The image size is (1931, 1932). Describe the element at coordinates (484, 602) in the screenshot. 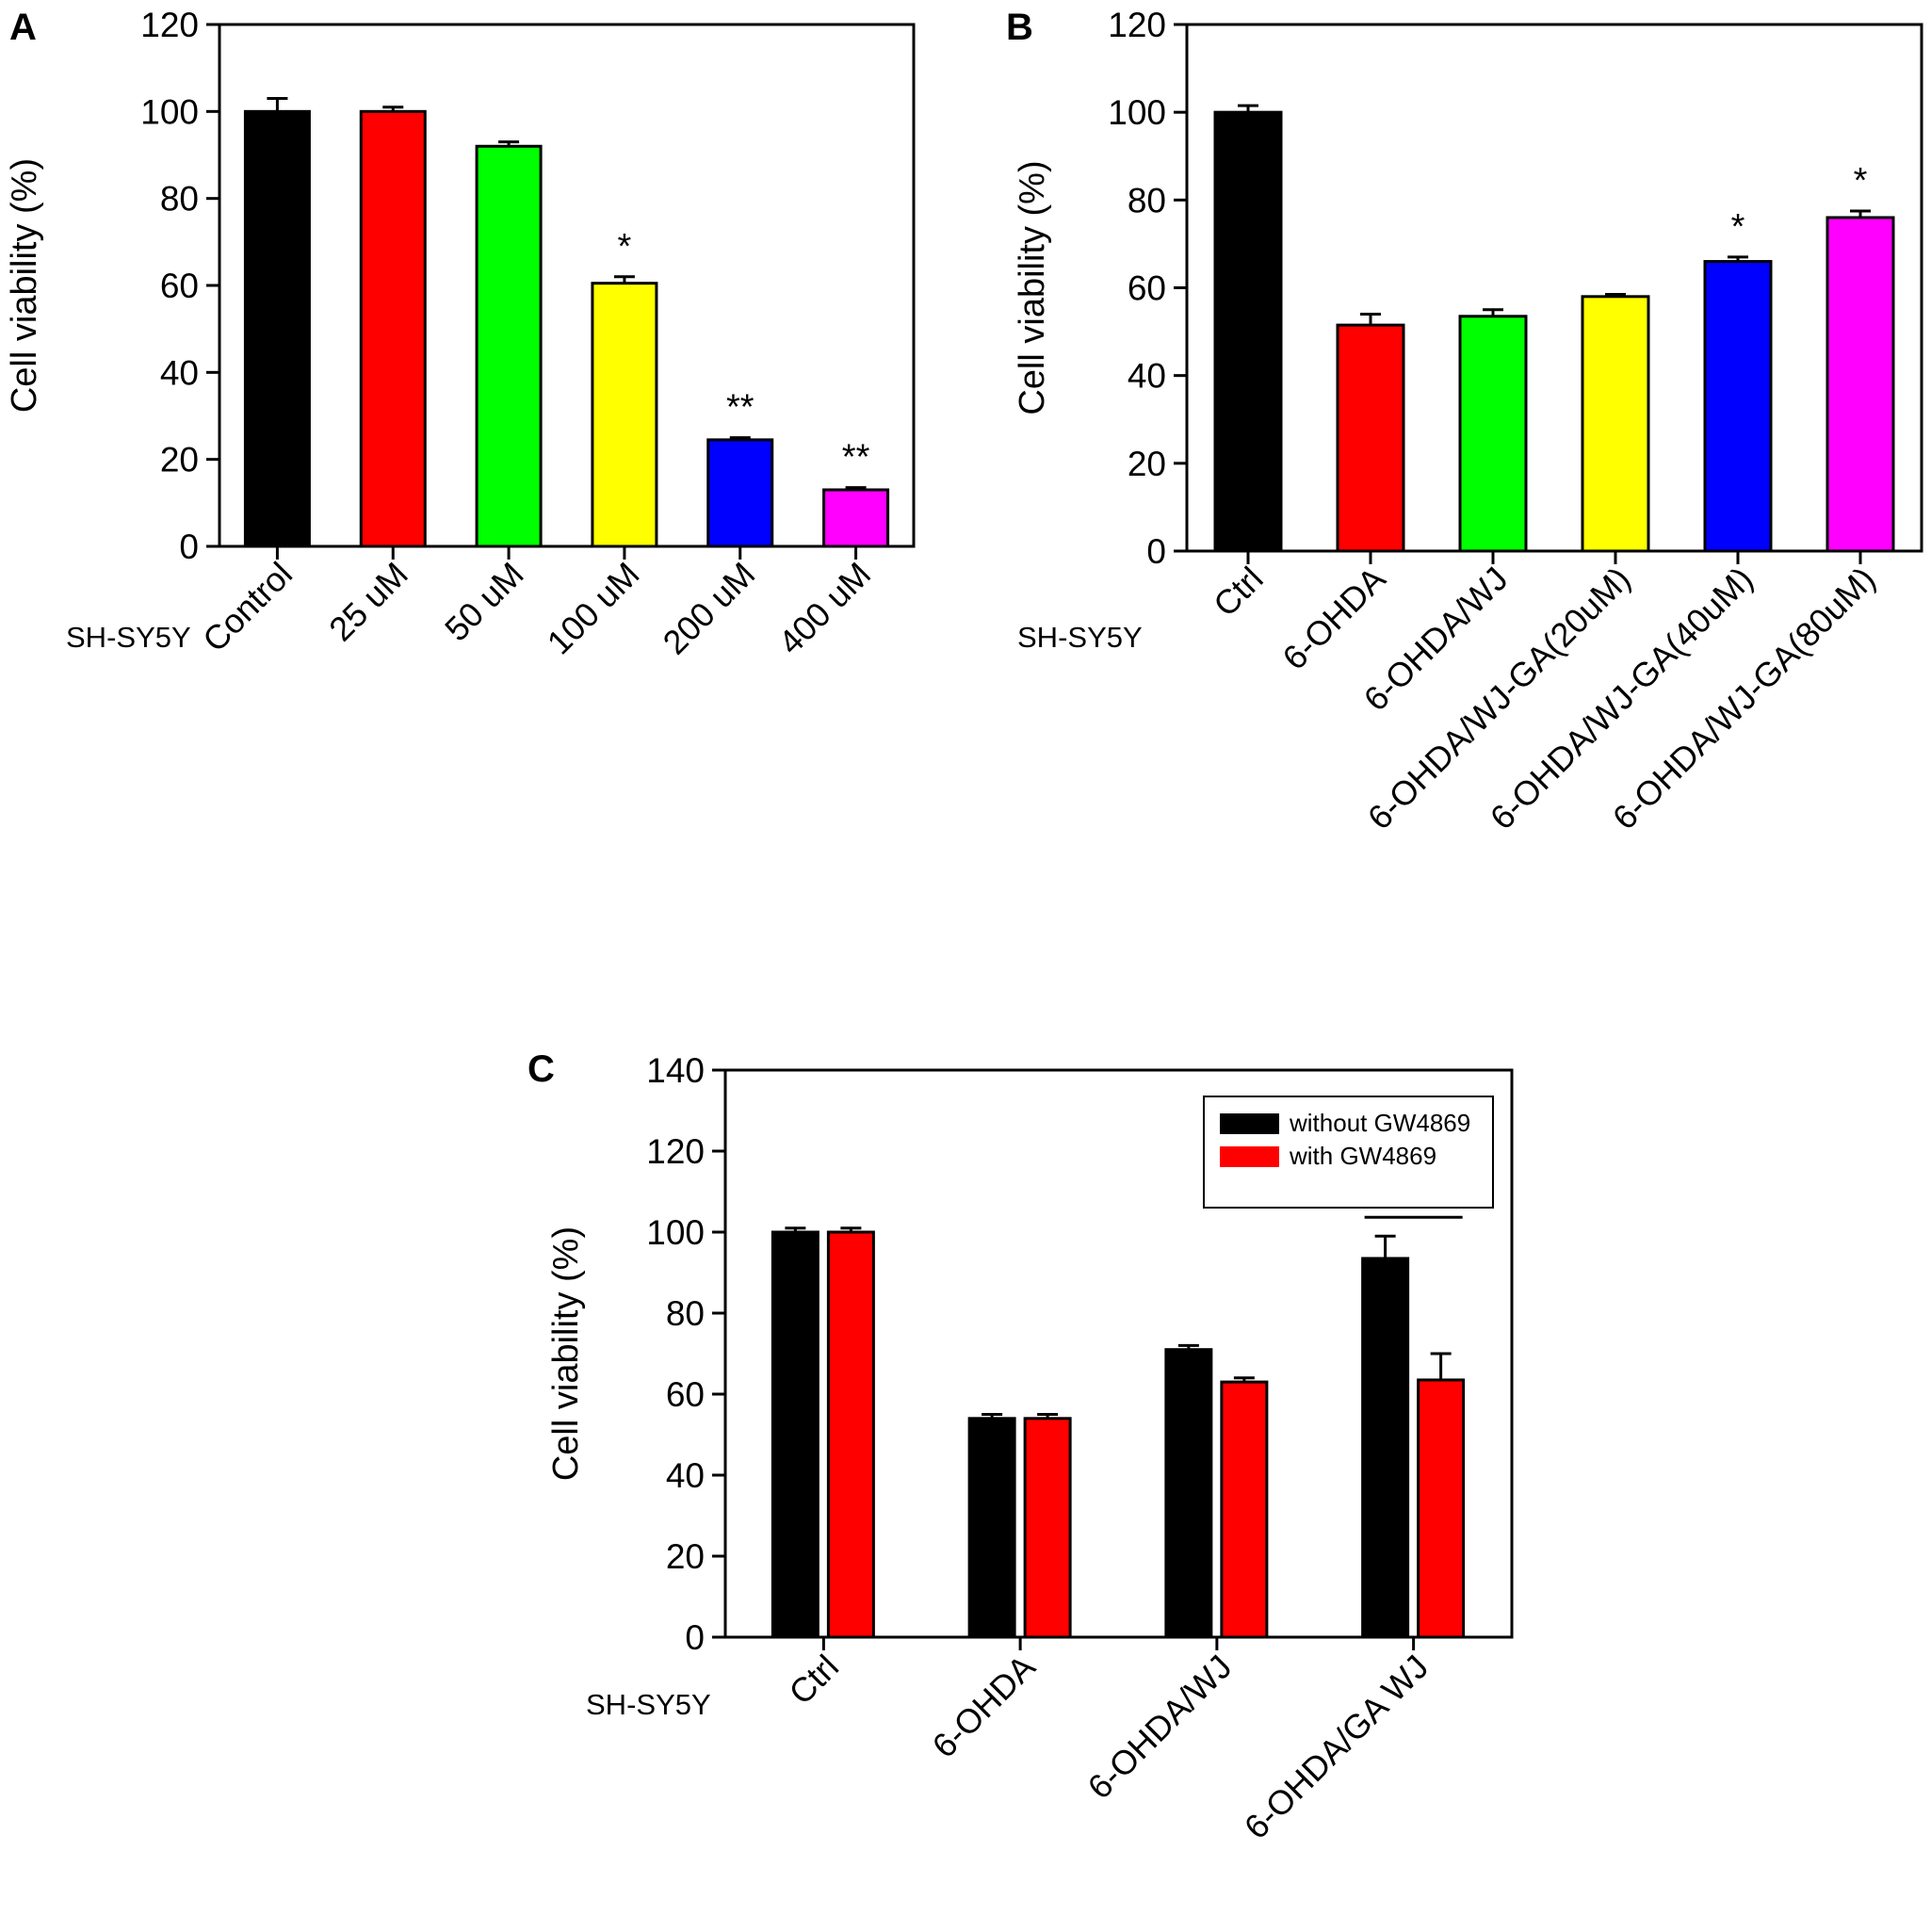

I see `x-tick-label: 50 uM` at that location.